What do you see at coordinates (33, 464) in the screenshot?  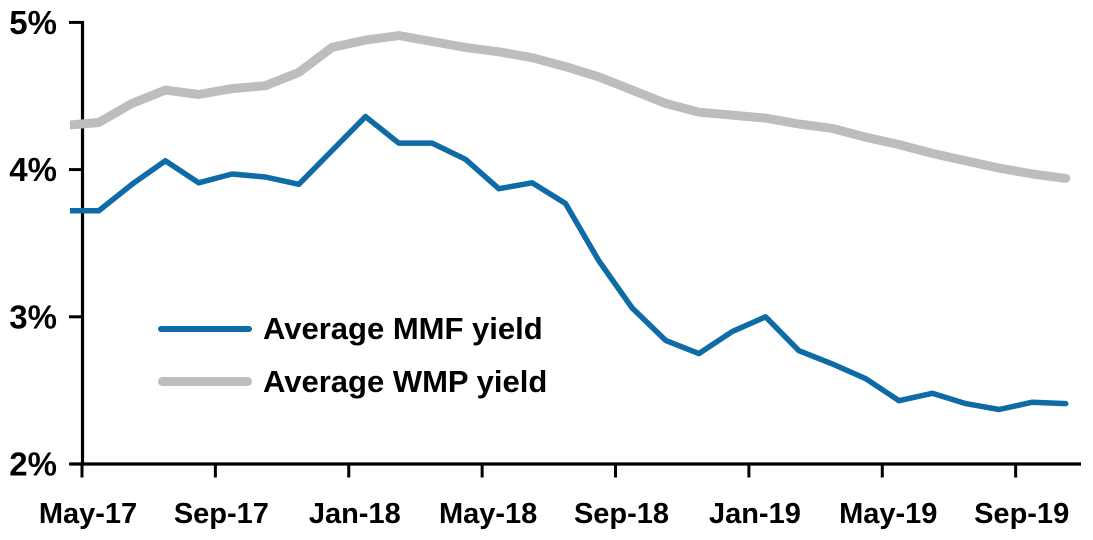 I see `y-axis-tick-label: 2%` at bounding box center [33, 464].